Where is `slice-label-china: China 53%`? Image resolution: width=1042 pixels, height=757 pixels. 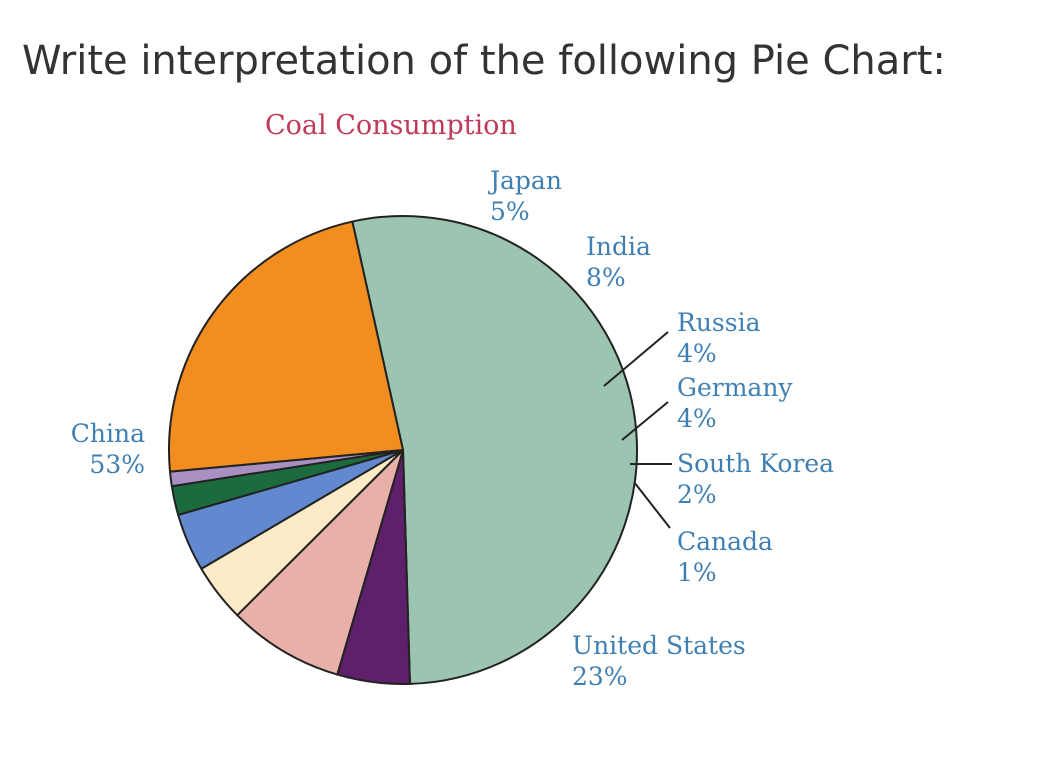 slice-label-china: China 53% is located at coordinates (92, 449).